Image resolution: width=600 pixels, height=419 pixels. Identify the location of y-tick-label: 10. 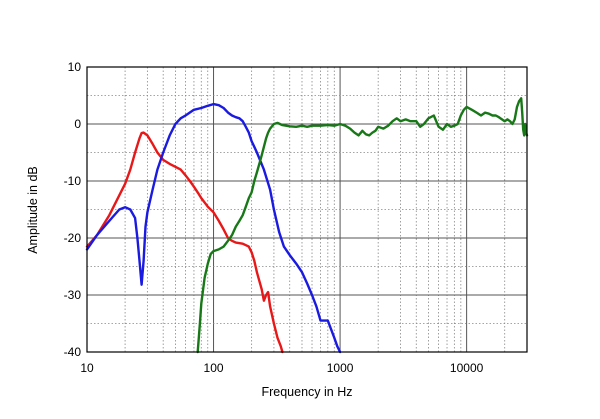
(75, 67).